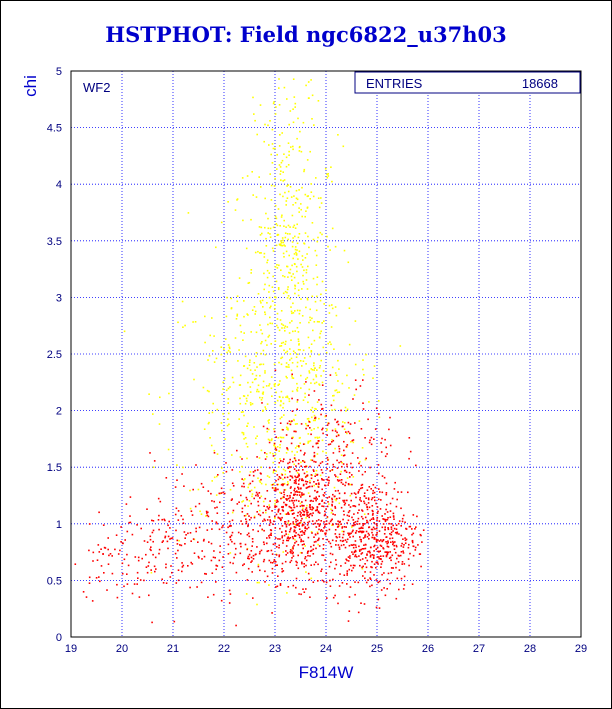 The image size is (612, 709). Describe the element at coordinates (71, 649) in the screenshot. I see `x-tick-label: 19` at that location.